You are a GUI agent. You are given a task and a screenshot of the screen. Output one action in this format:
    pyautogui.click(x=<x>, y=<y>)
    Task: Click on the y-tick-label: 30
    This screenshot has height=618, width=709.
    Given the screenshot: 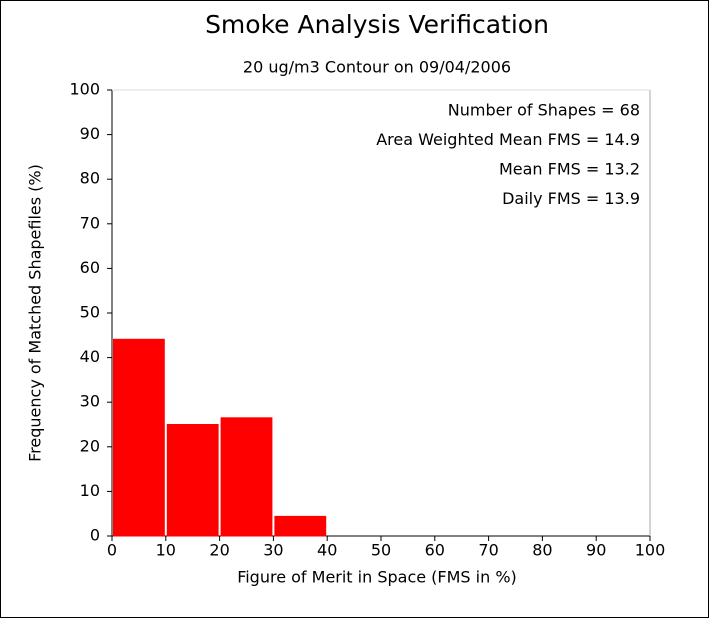 What is the action you would take?
    pyautogui.click(x=90, y=401)
    